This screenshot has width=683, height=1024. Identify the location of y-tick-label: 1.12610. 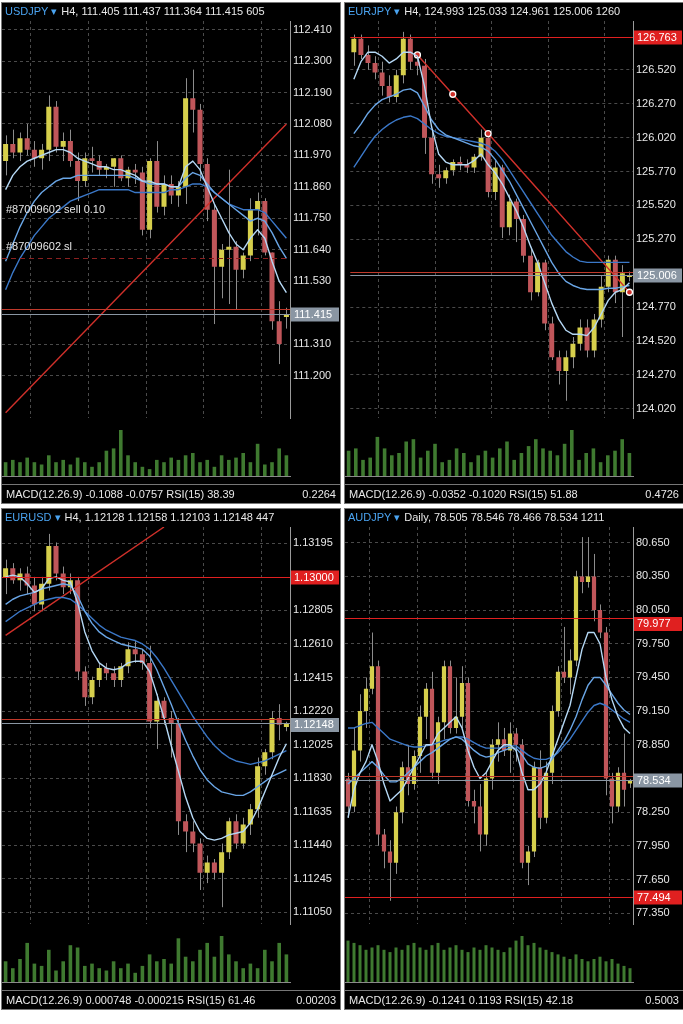
(313, 643).